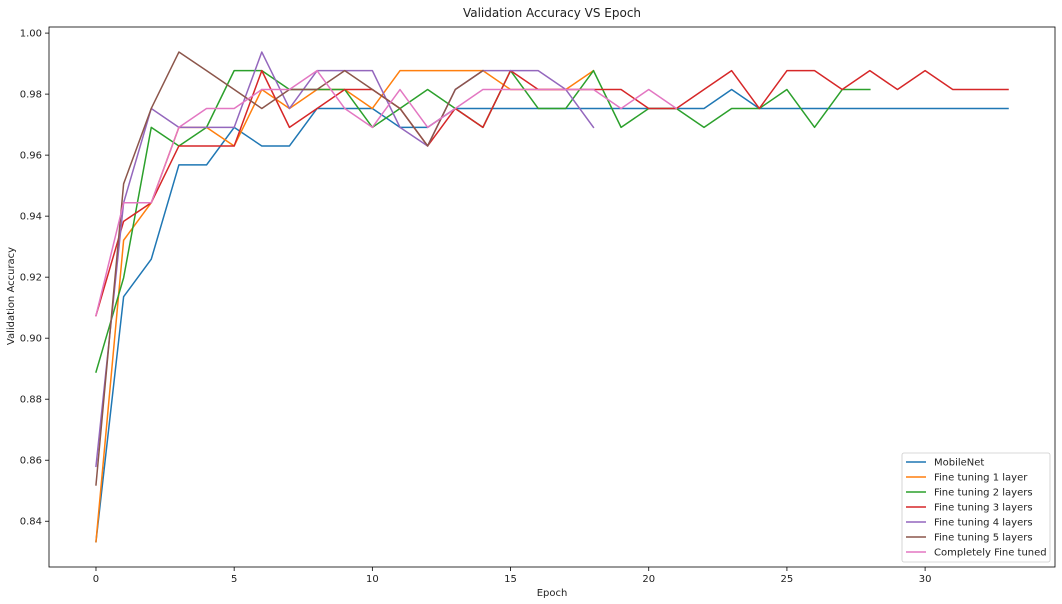 Image resolution: width=1062 pixels, height=604 pixels. Describe the element at coordinates (552, 13) in the screenshot. I see `chart-title: Validation Accuracy VS Epoch` at that location.